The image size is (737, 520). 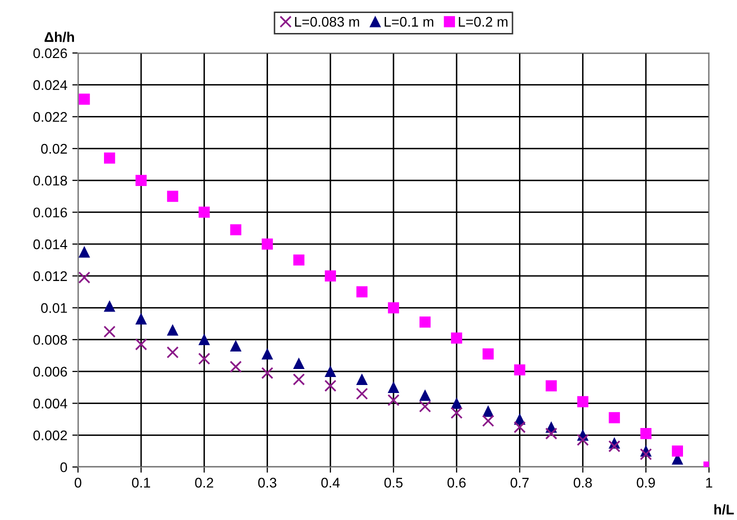 I want to click on y-tick-label: 0.026, so click(x=50, y=53).